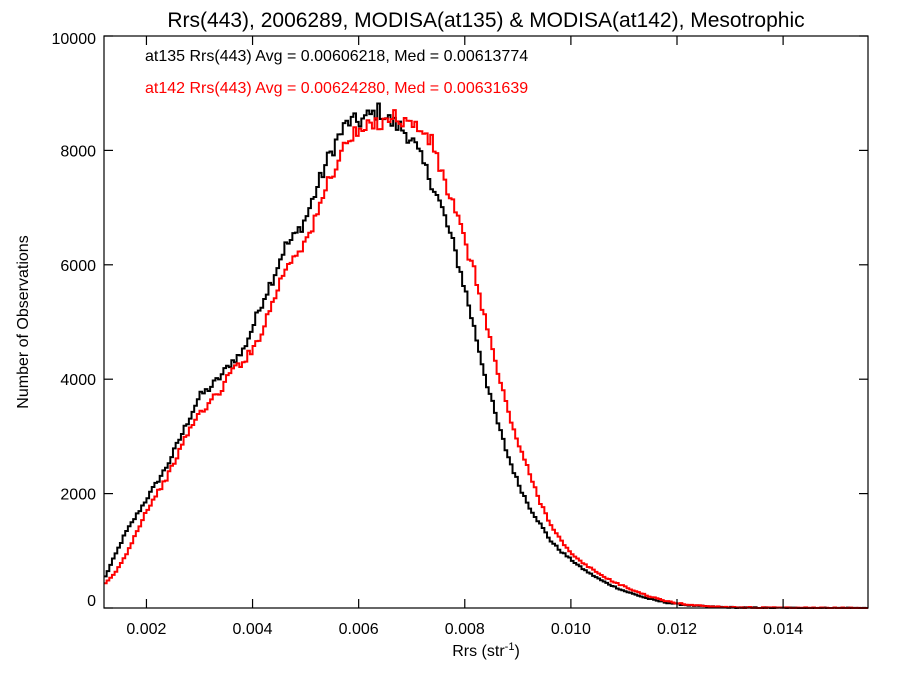 This screenshot has width=900, height=675. Describe the element at coordinates (78, 495) in the screenshot. I see `y-tick-label: 2000` at that location.